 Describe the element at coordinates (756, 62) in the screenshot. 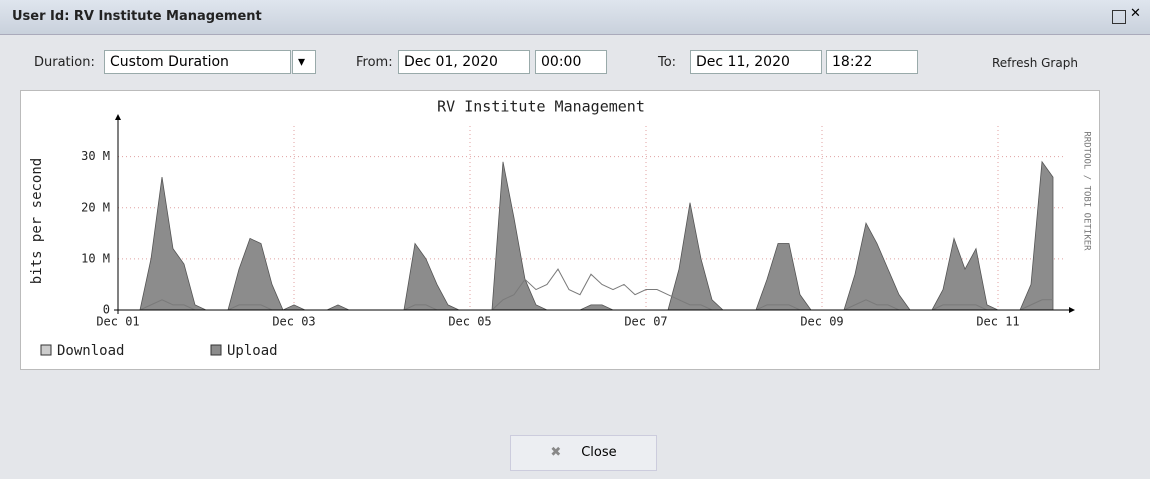

I see `to-date: Dec 11, 2020` at that location.